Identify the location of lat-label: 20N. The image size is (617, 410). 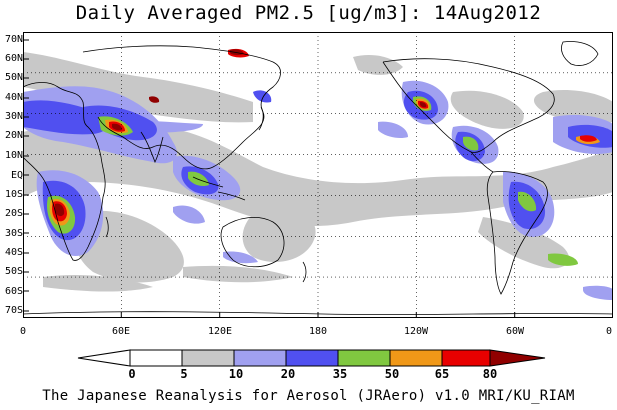
(13, 135).